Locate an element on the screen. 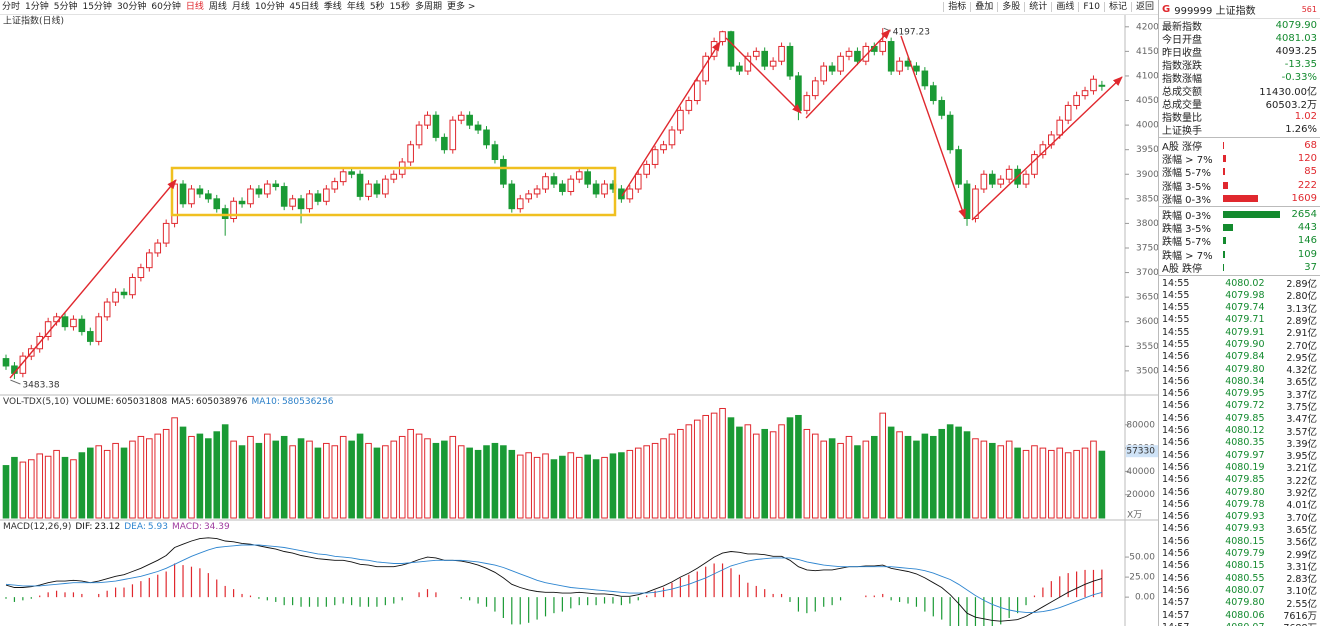 The image size is (1320, 626). tick-price: 4080.19 is located at coordinates (1245, 467).